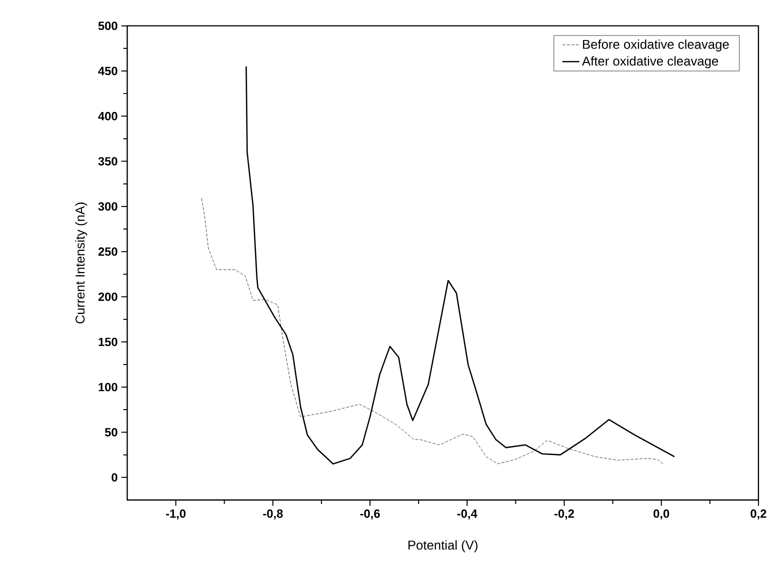  I want to click on y-tick-label: 100, so click(108, 387).